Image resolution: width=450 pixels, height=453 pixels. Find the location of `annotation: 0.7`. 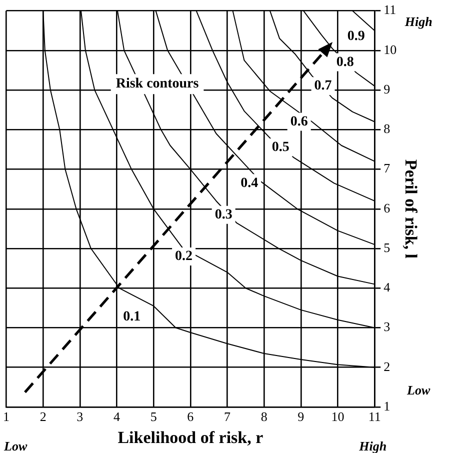

annotation: 0.7 is located at coordinates (323, 86).